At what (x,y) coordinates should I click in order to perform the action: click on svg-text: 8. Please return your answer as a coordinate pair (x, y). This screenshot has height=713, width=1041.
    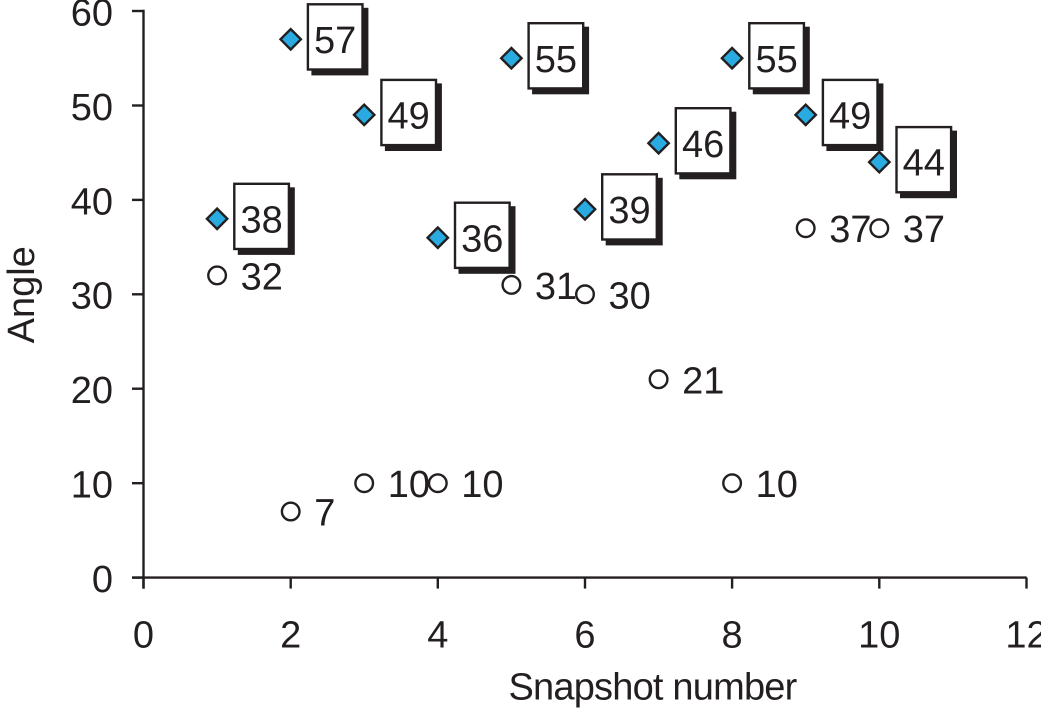
    Looking at the image, I should click on (732, 635).